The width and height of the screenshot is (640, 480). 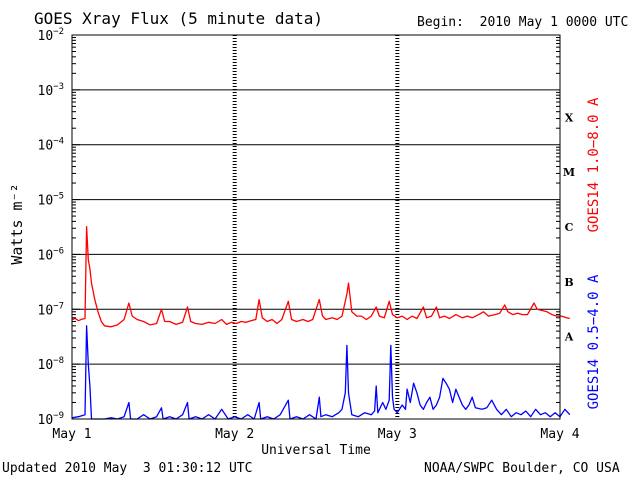 What do you see at coordinates (594, 341) in the screenshot?
I see `legend-short-channel: GOES14 0.5−4.0 A` at bounding box center [594, 341].